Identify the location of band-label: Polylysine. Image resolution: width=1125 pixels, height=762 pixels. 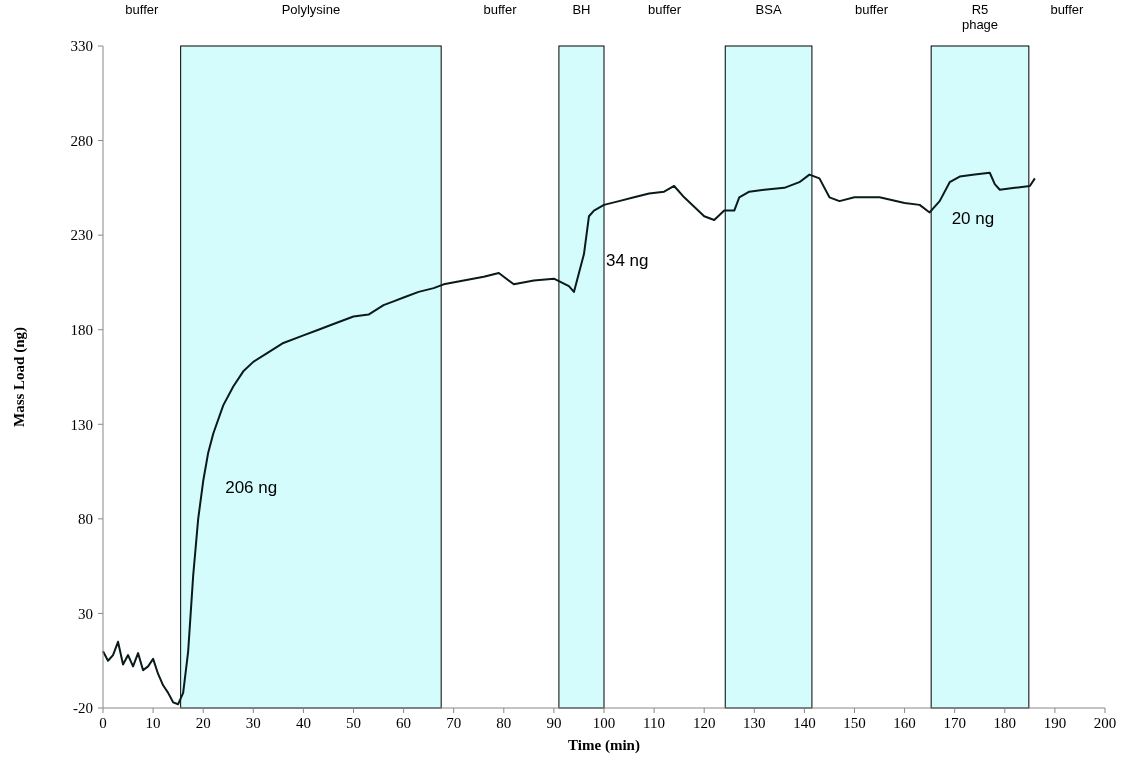
(311, 9).